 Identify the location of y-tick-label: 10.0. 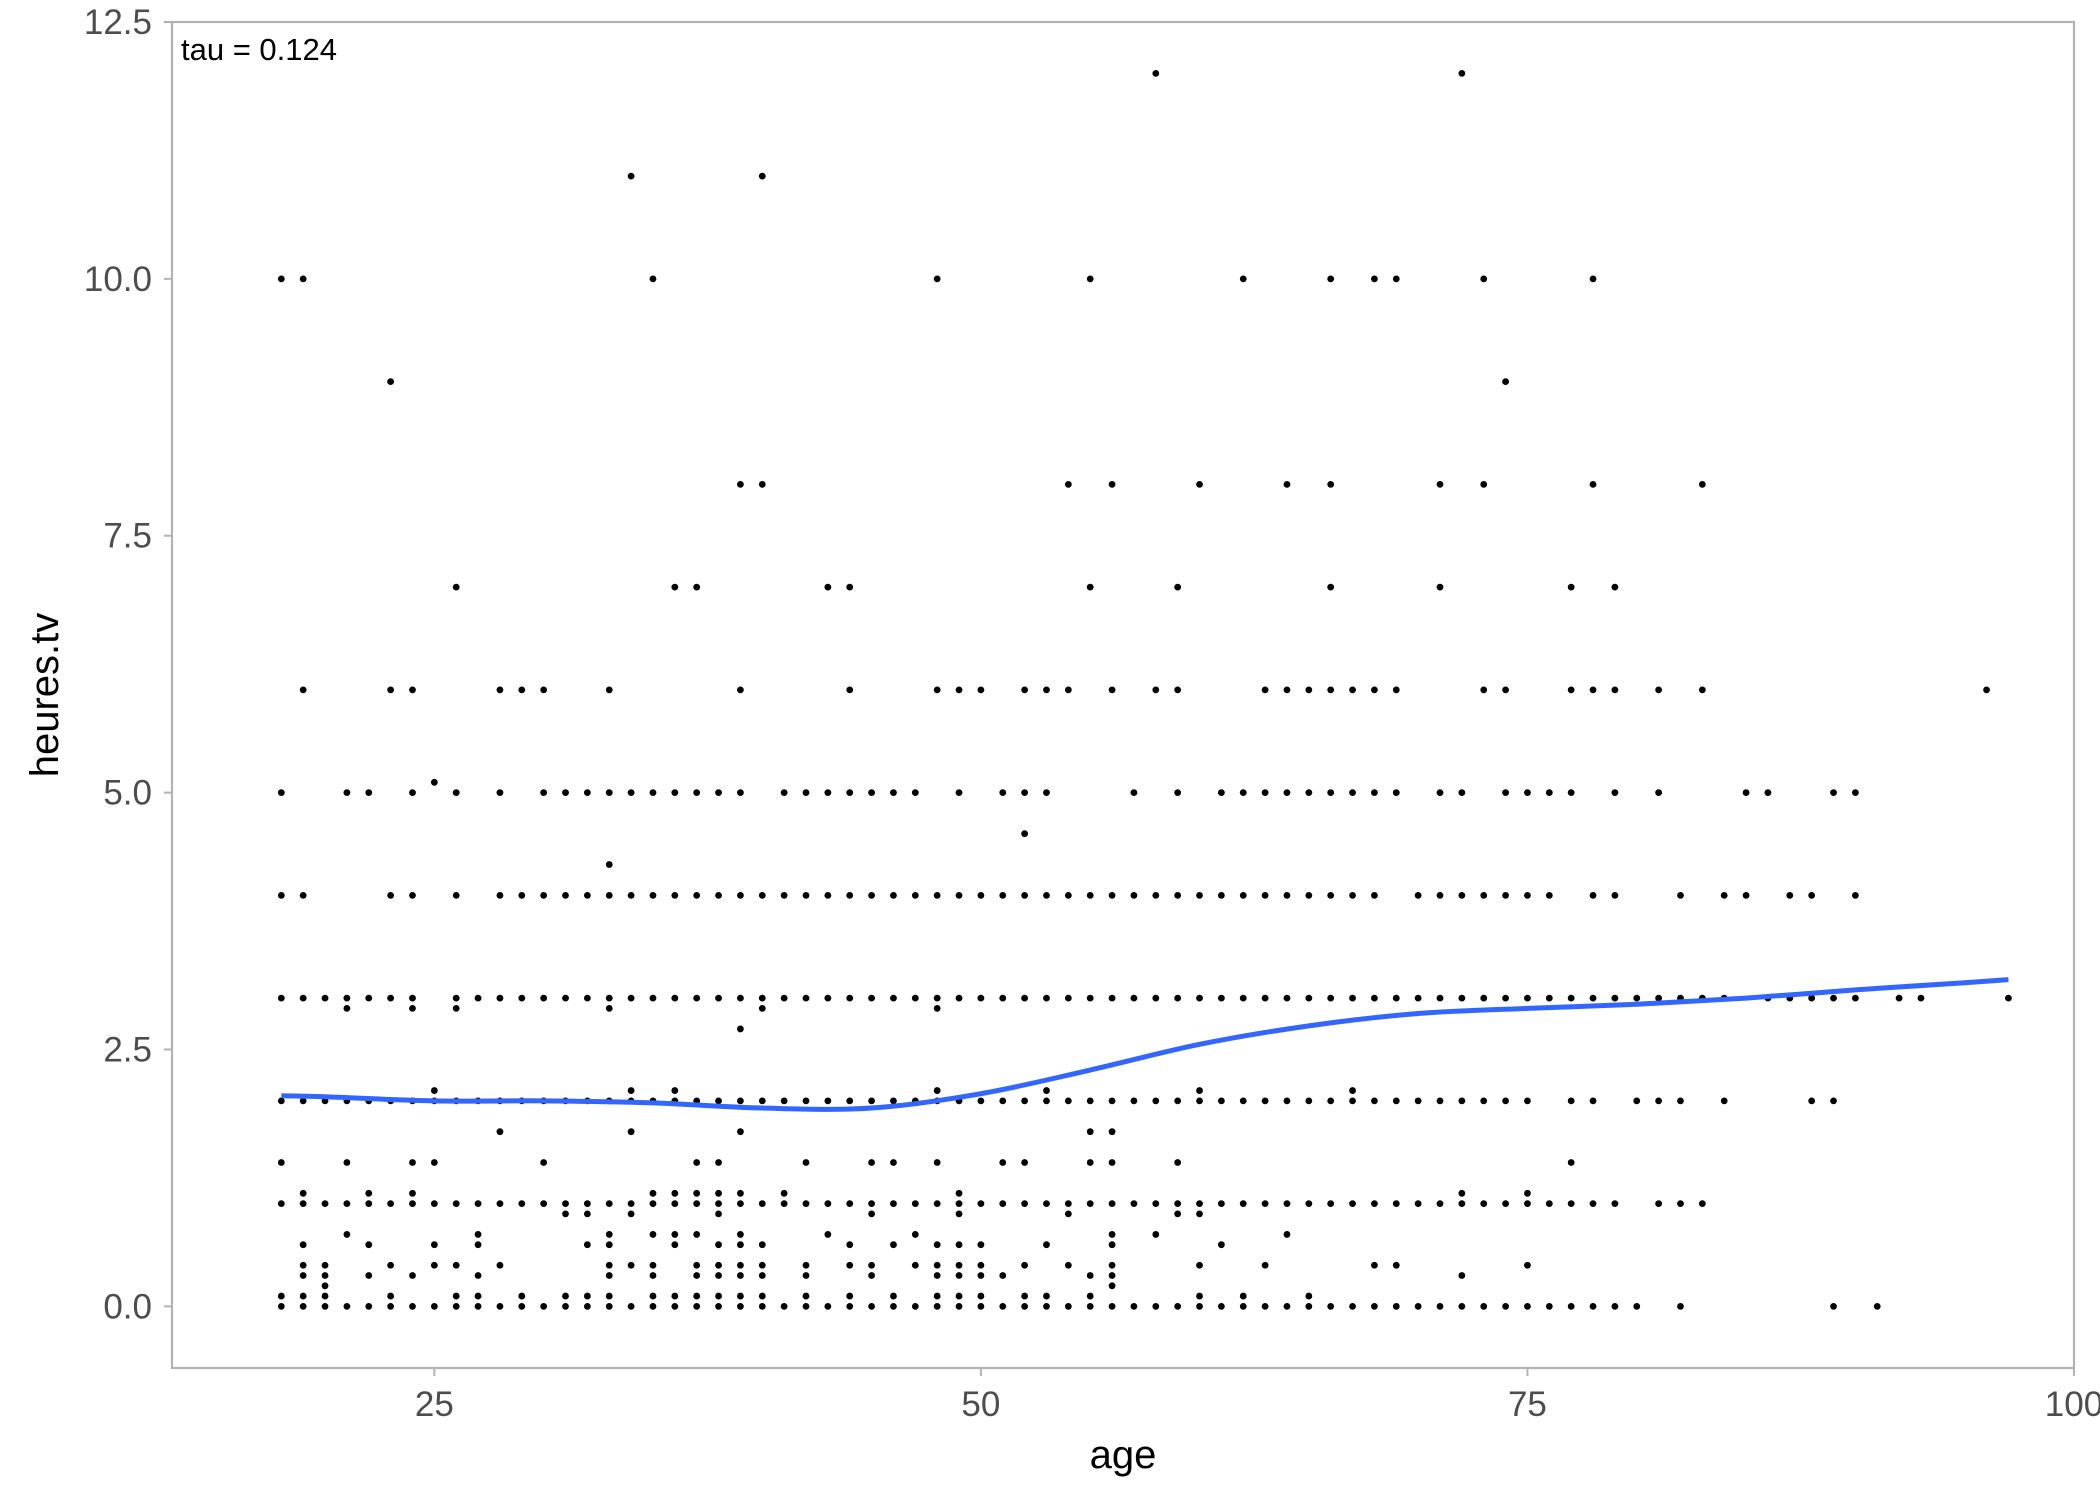
(118, 279).